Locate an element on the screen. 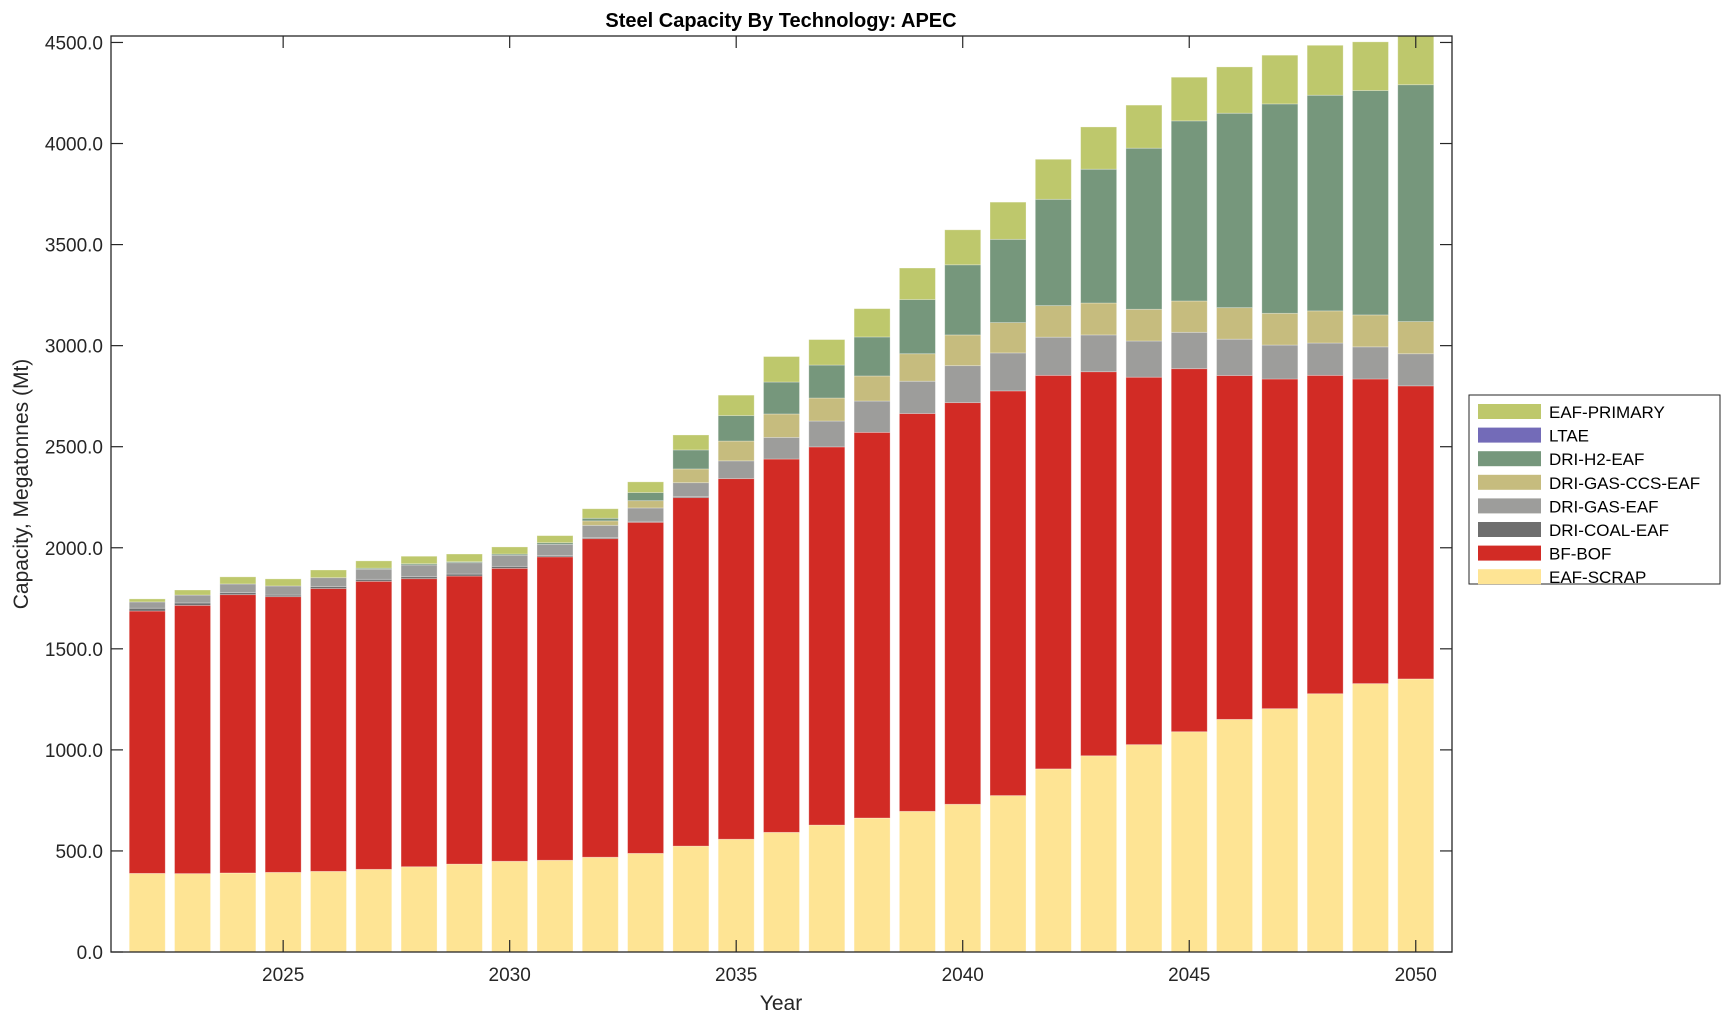 The height and width of the screenshot is (1021, 1731). bar-stack-2031 is located at coordinates (555, 744).